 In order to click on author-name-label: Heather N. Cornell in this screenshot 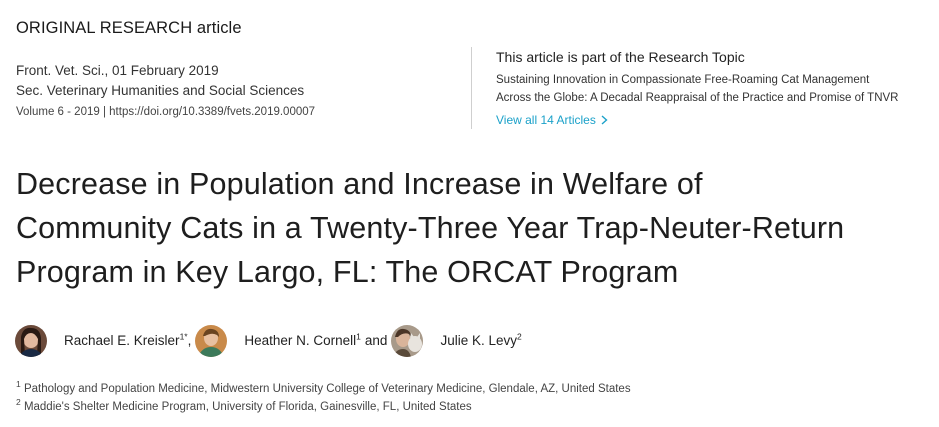, I will do `click(300, 340)`.